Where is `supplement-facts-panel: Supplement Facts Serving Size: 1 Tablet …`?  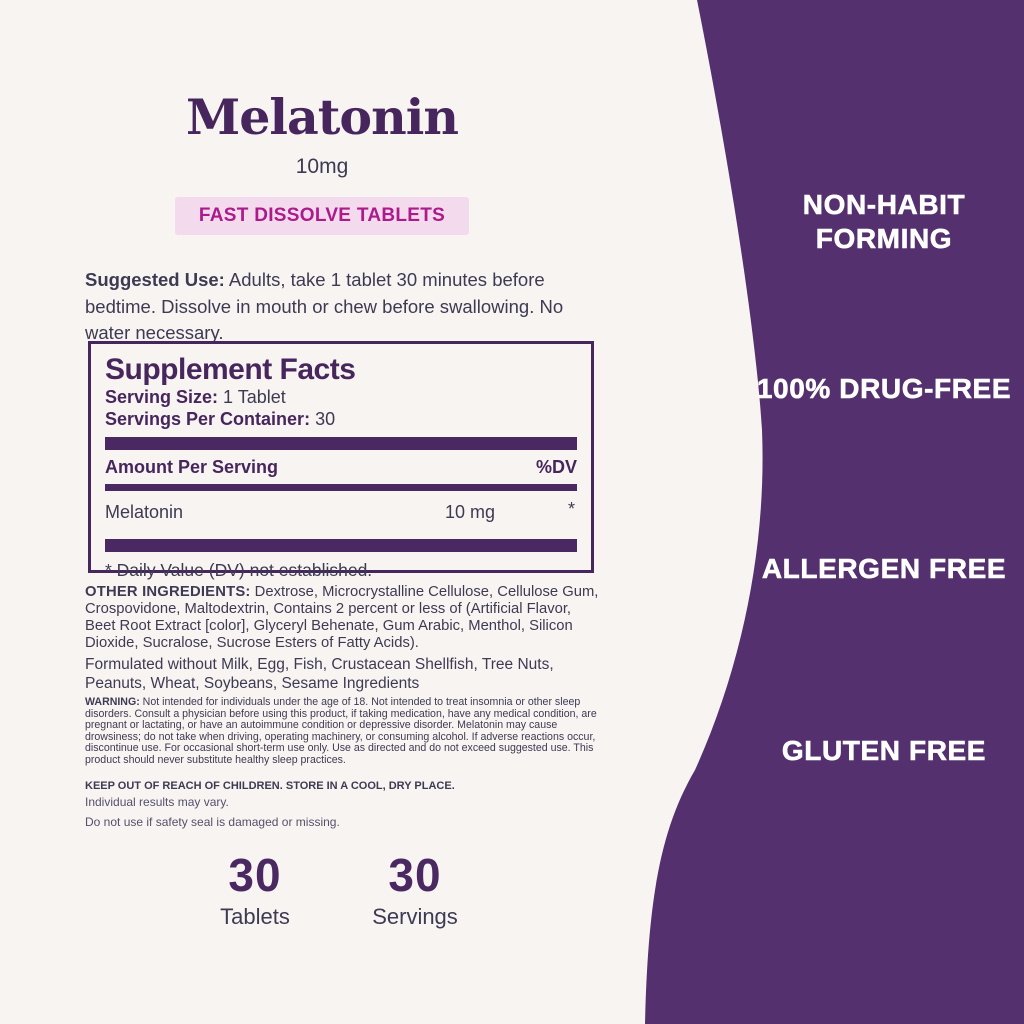 supplement-facts-panel: Supplement Facts Serving Size: 1 Tablet … is located at coordinates (341, 460).